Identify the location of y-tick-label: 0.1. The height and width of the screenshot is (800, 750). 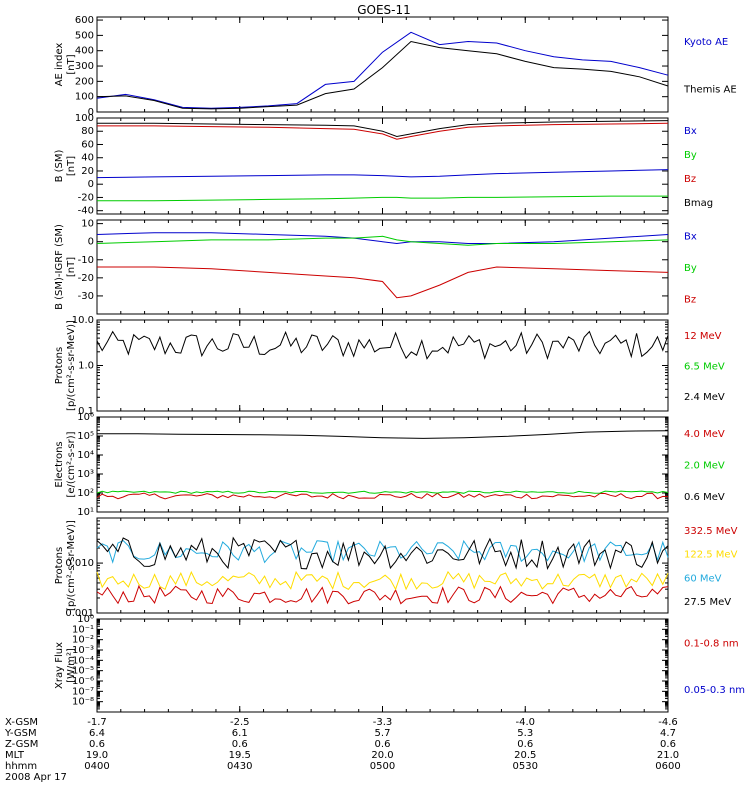
(86, 411).